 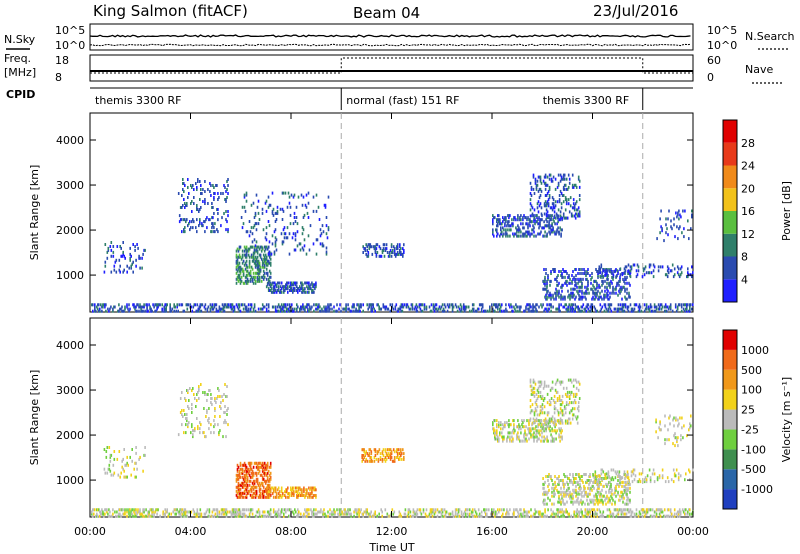 I want to click on colorbar-swatch, so click(x=730, y=290).